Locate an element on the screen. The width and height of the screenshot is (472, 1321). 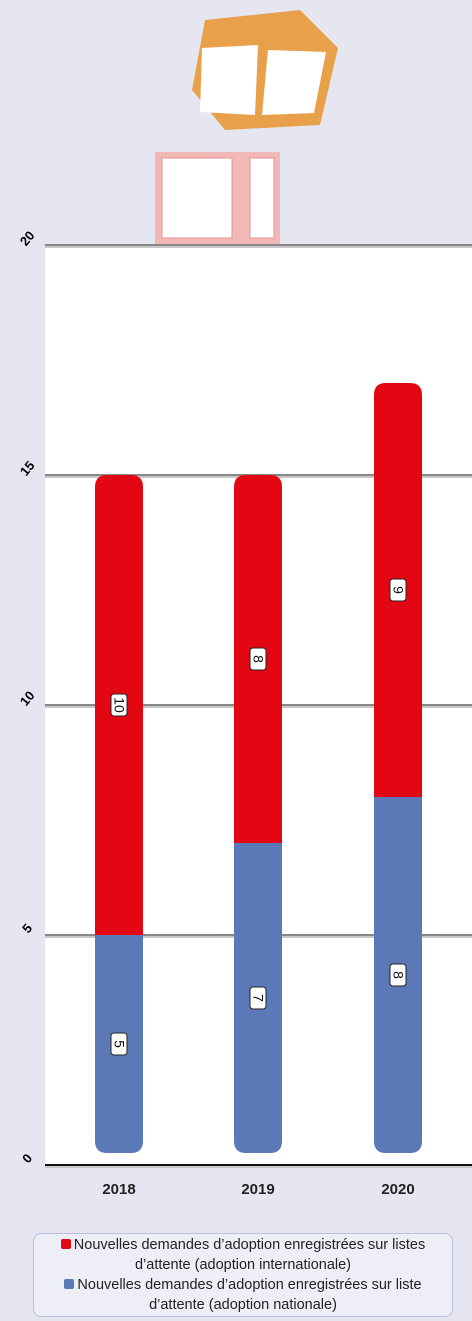
data-label-text: 9 is located at coordinates (398, 590).